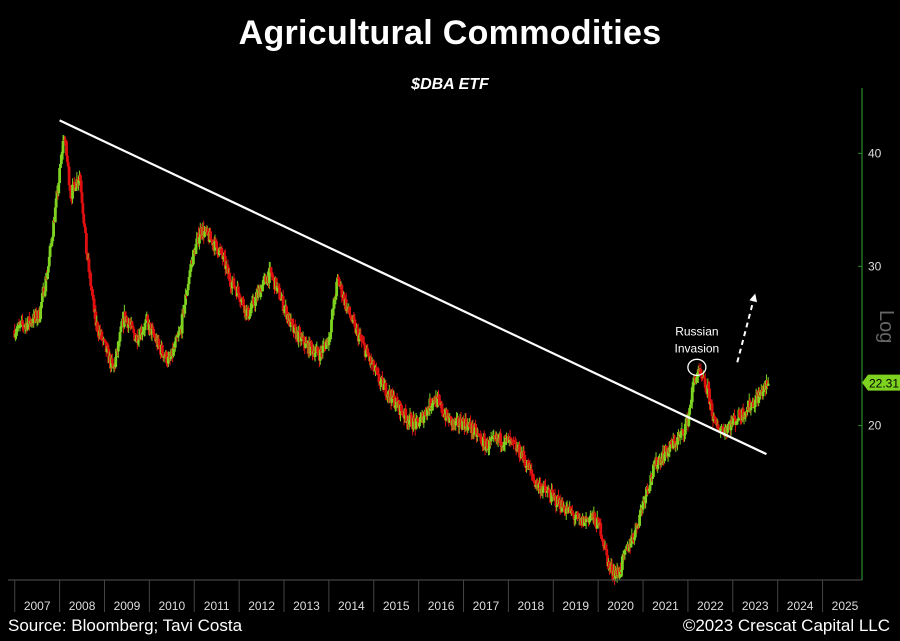 This screenshot has width=900, height=641. What do you see at coordinates (875, 153) in the screenshot?
I see `y-tick-label: 40` at bounding box center [875, 153].